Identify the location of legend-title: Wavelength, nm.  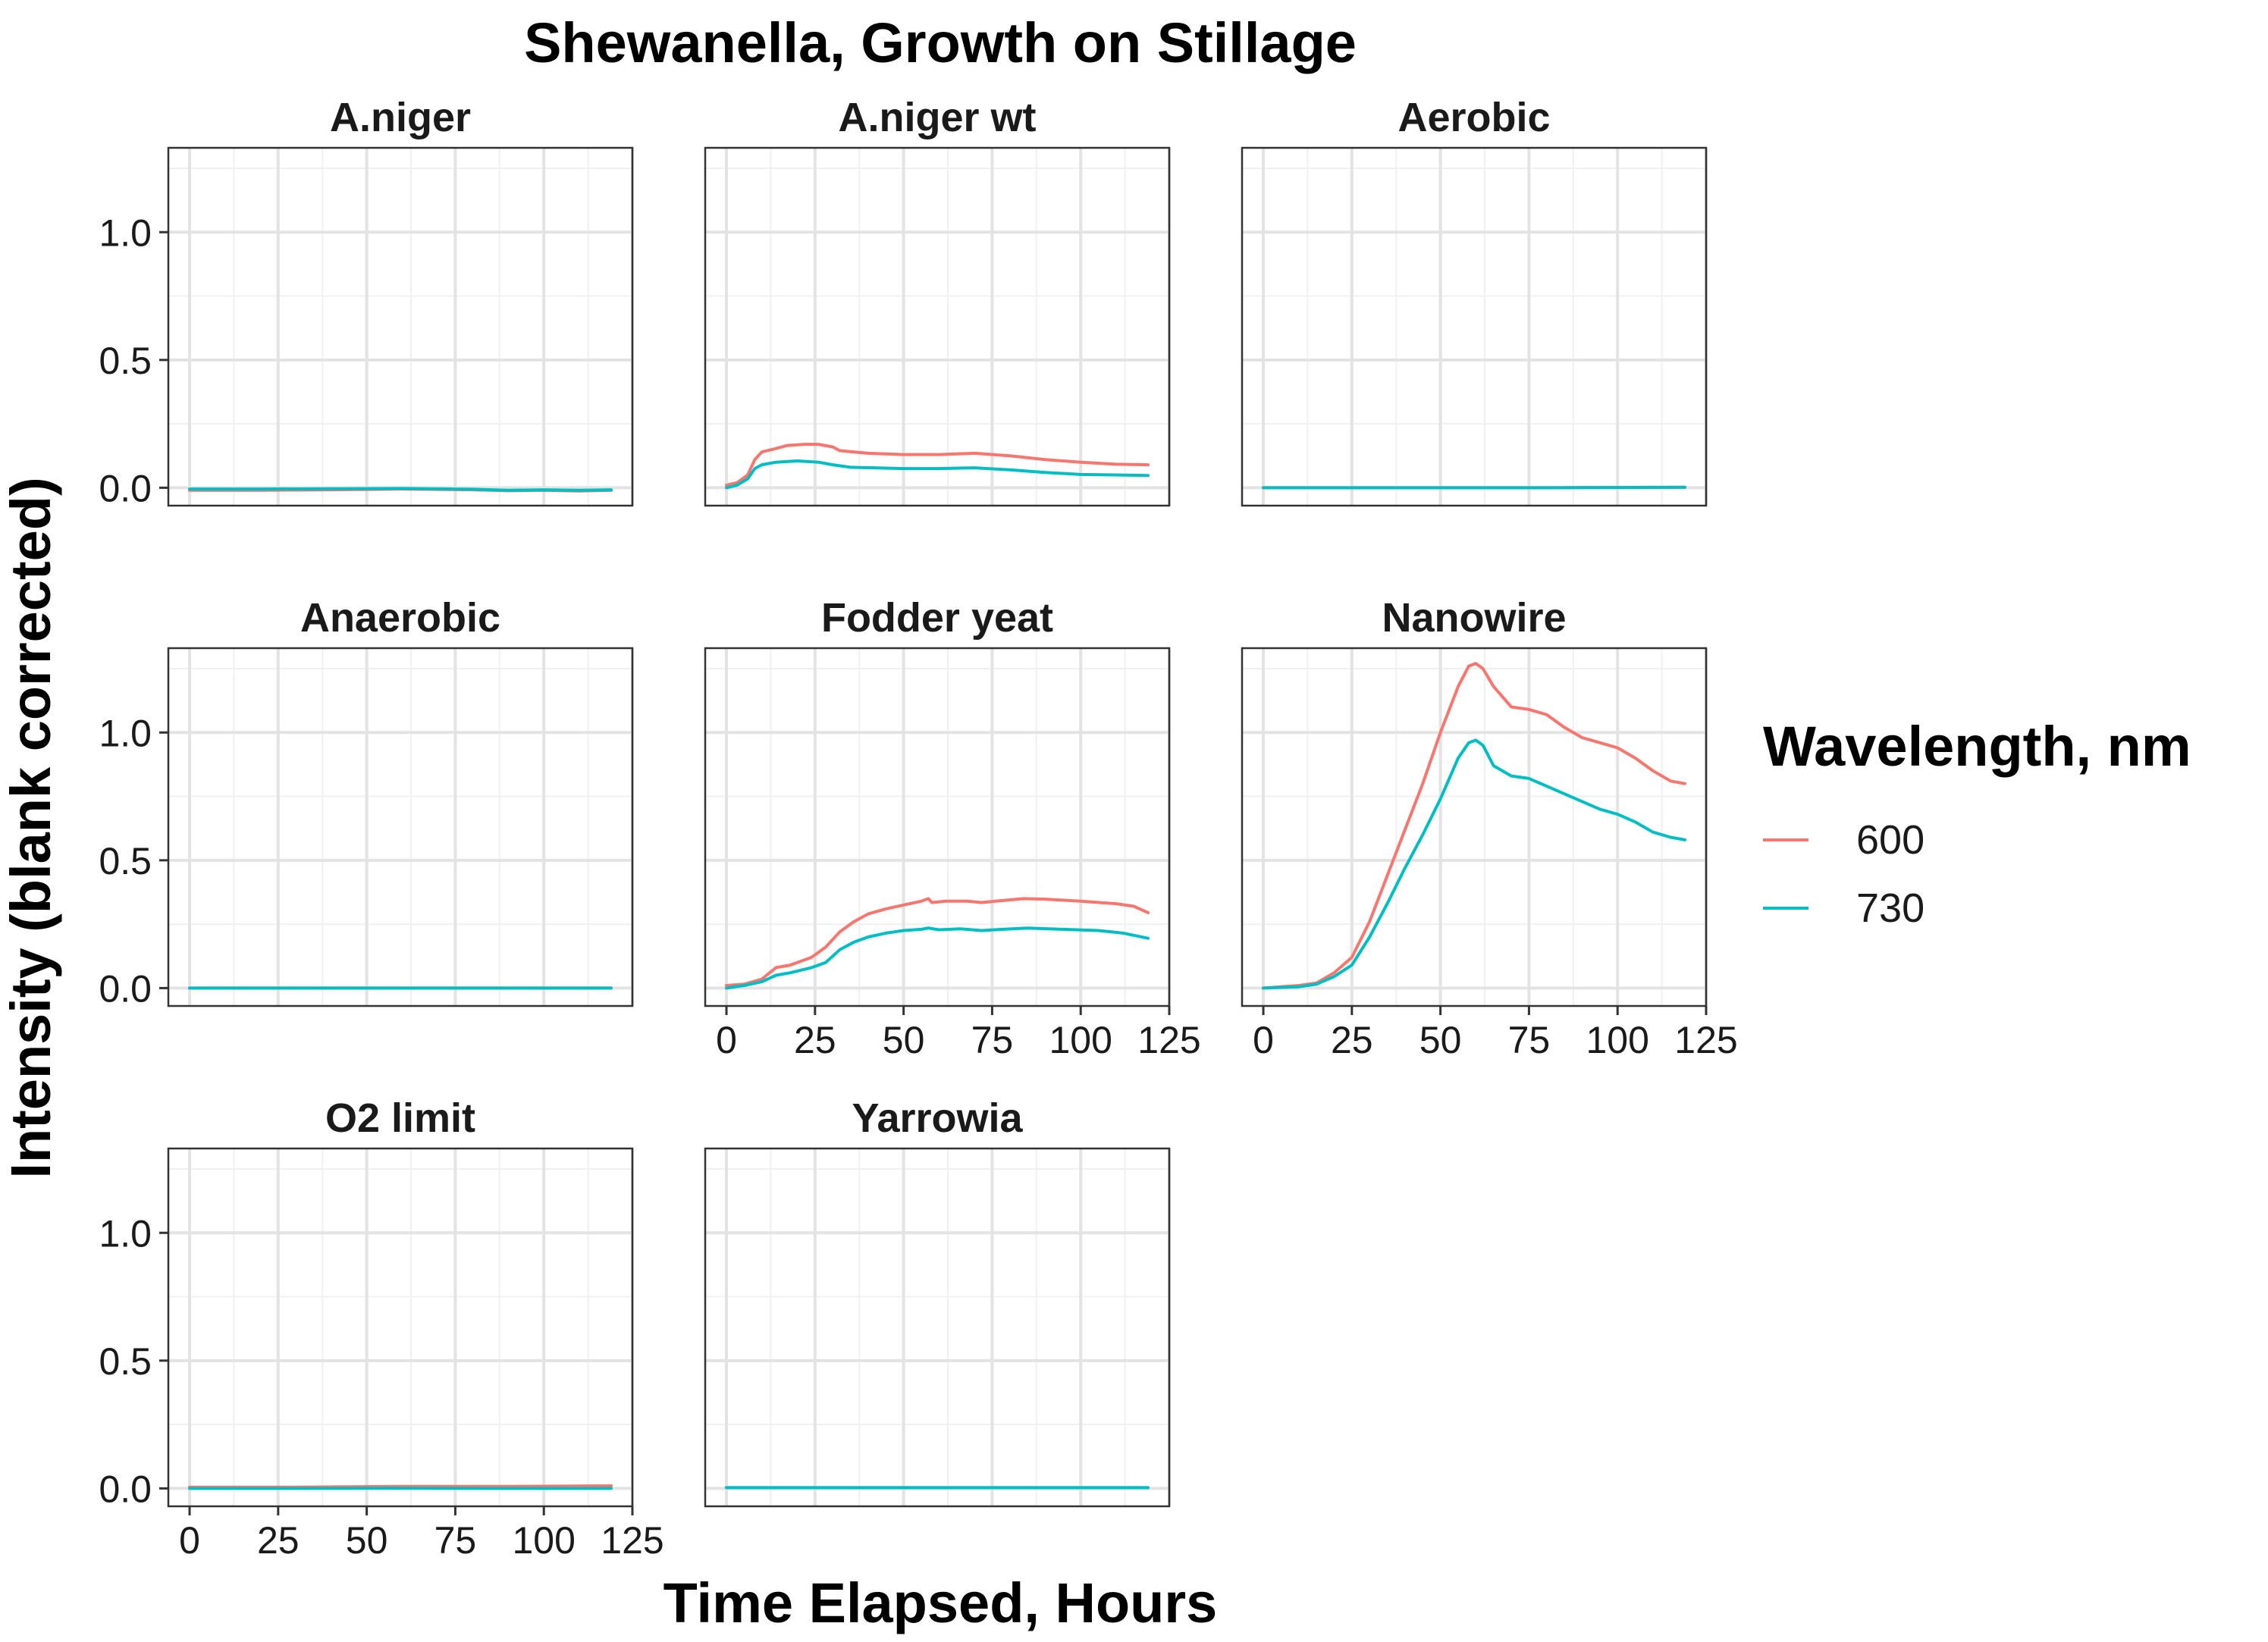
(1977, 746).